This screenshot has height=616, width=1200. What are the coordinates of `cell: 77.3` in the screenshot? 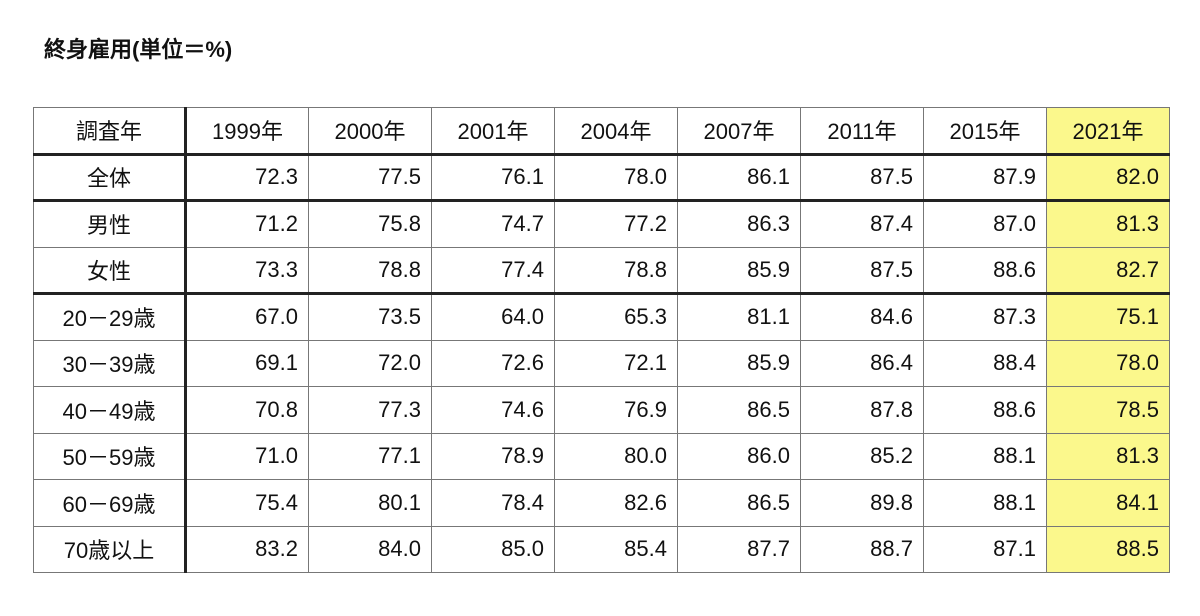 It's located at (370, 410).